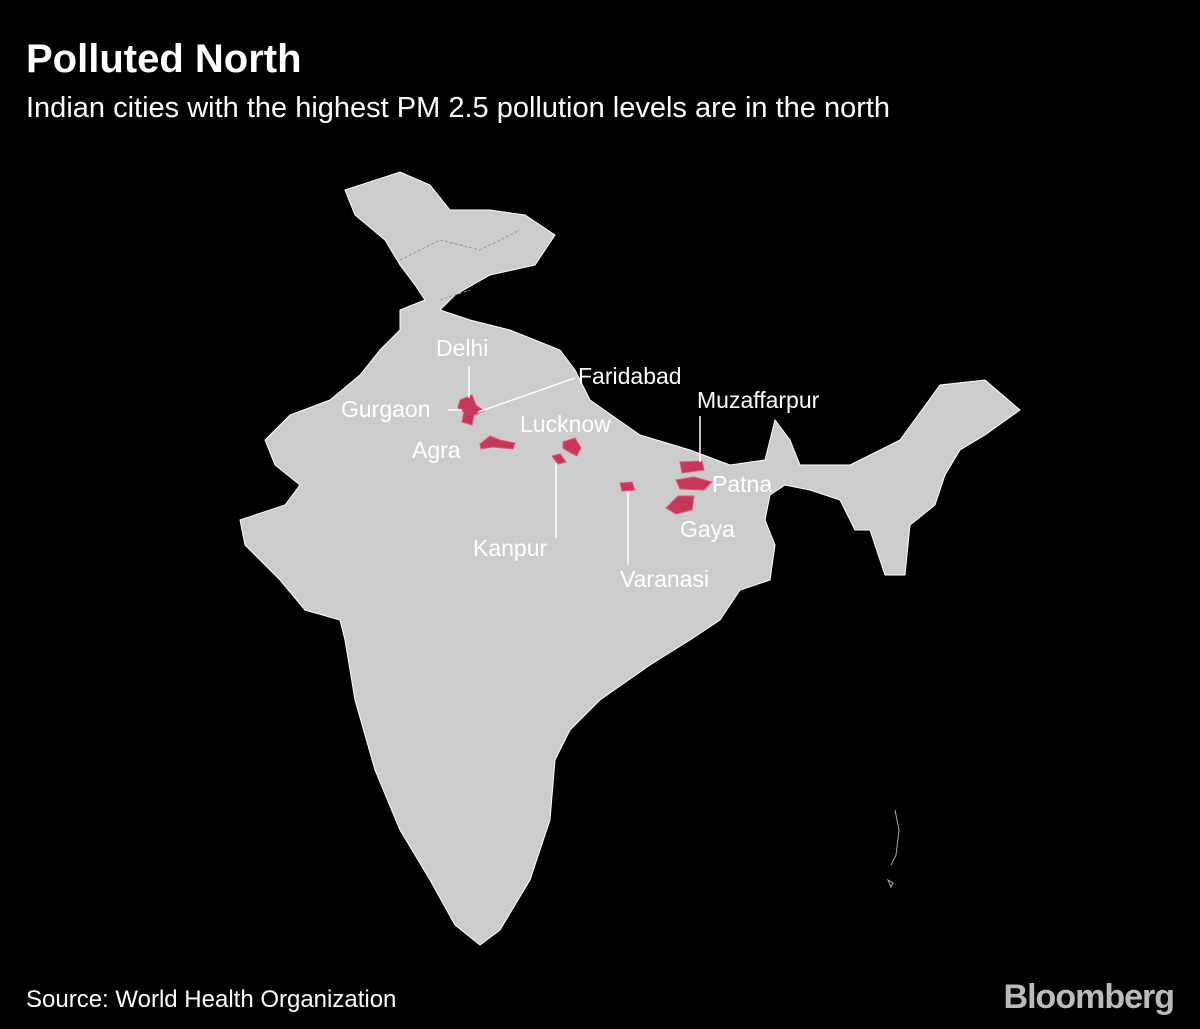 The image size is (1200, 1029). What do you see at coordinates (664, 579) in the screenshot?
I see `city-label: Varanasi` at bounding box center [664, 579].